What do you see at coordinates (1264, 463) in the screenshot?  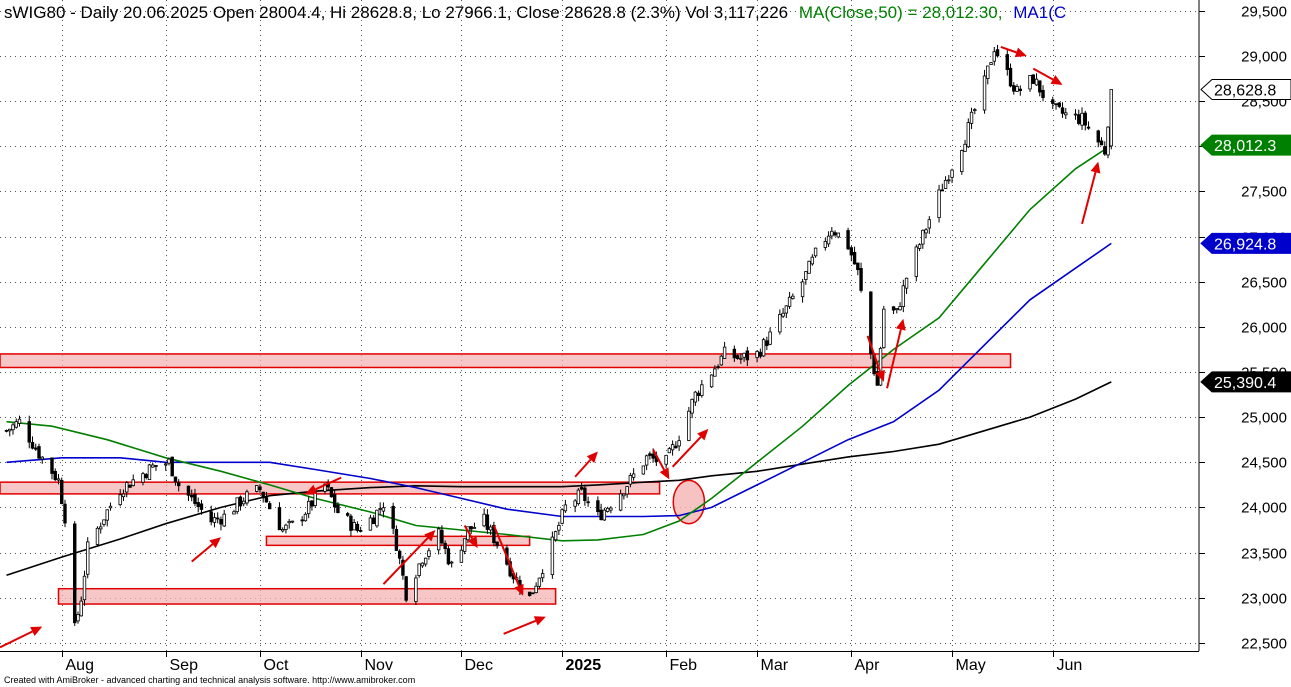 I see `y-tick-label: 24,500` at bounding box center [1264, 463].